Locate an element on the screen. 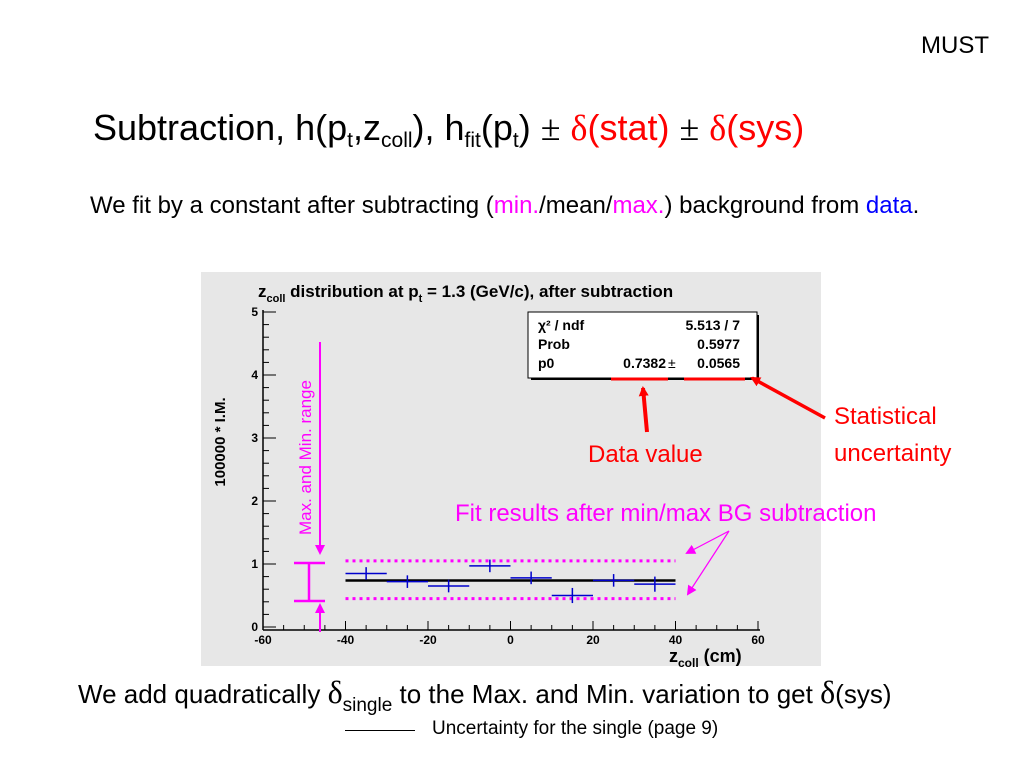 The height and width of the screenshot is (767, 1023). x-tick-label: -20 is located at coordinates (428, 640).